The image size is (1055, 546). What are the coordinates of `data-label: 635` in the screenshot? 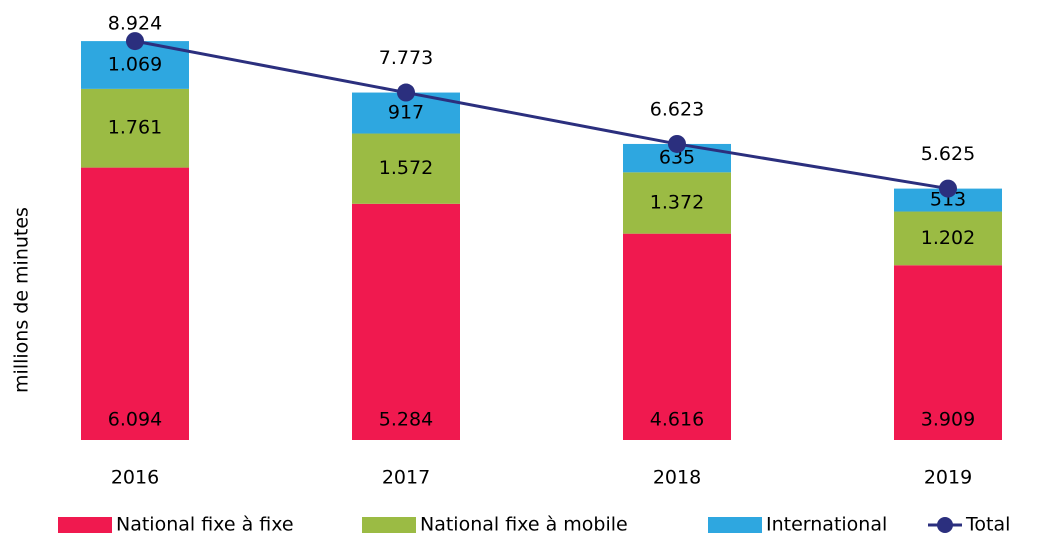 It's located at (677, 158).